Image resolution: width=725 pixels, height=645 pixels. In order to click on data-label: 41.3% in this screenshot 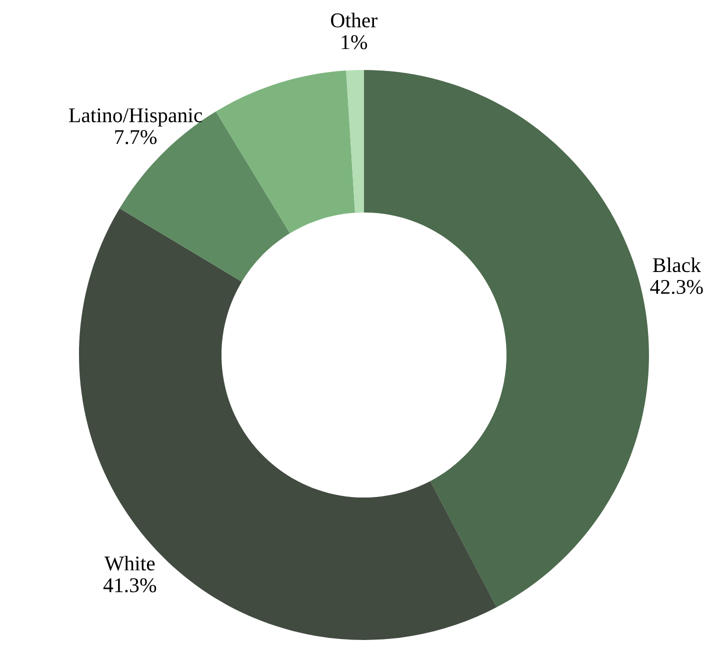, I will do `click(129, 585)`.